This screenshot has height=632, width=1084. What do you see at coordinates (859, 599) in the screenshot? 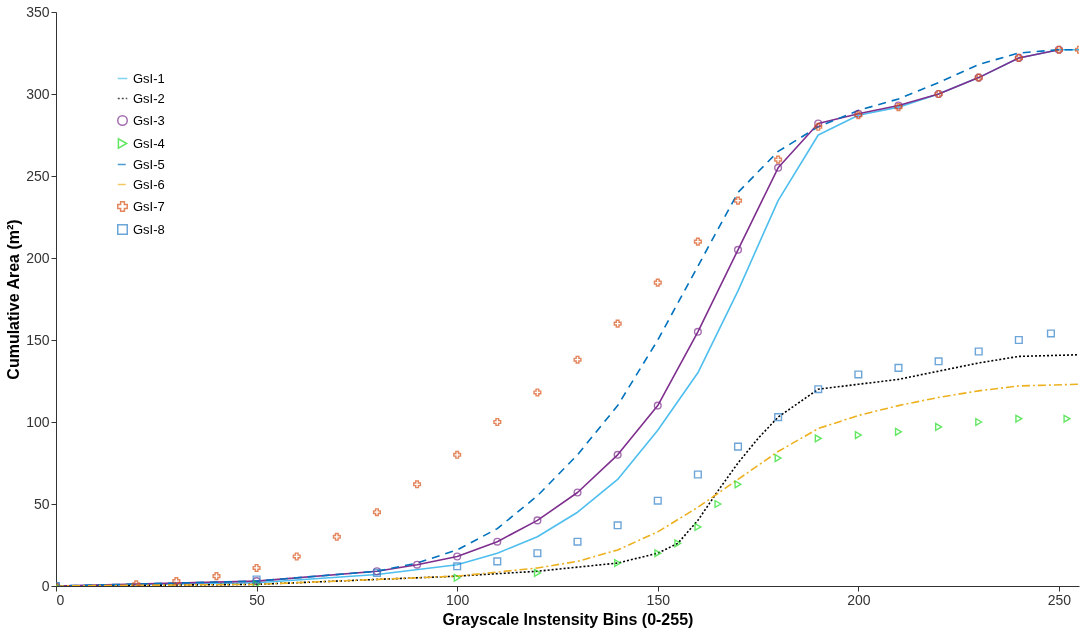
I see `x-tick-label: 200` at bounding box center [859, 599].